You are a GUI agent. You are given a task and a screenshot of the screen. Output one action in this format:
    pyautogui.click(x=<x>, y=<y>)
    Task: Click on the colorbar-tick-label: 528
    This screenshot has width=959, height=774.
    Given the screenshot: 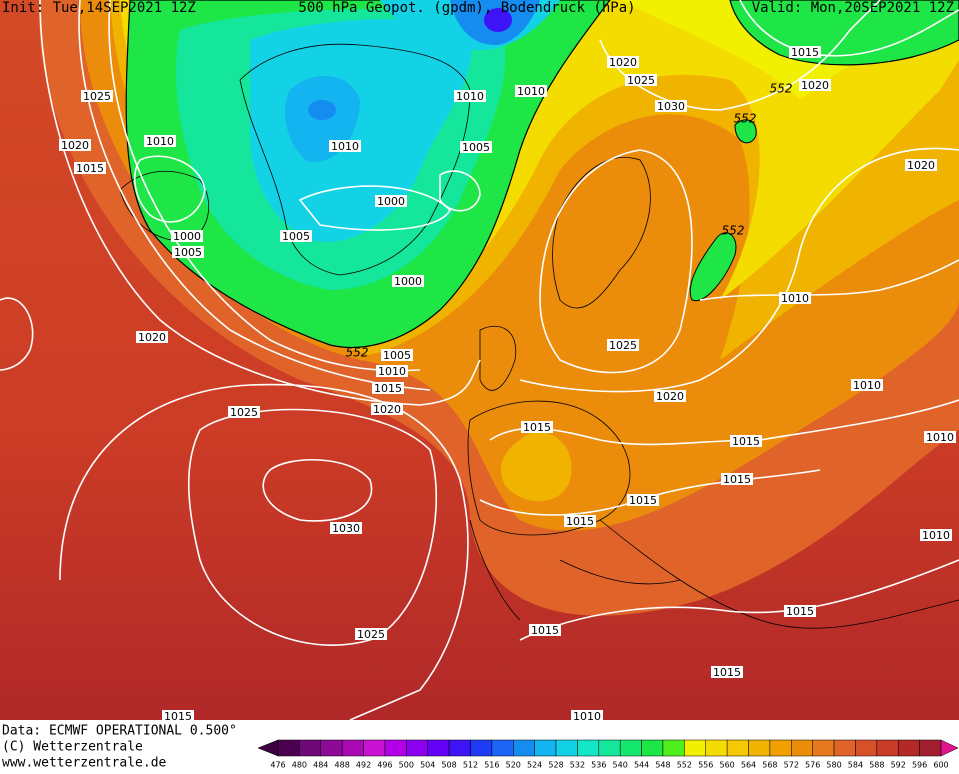 What is the action you would take?
    pyautogui.click(x=555, y=765)
    